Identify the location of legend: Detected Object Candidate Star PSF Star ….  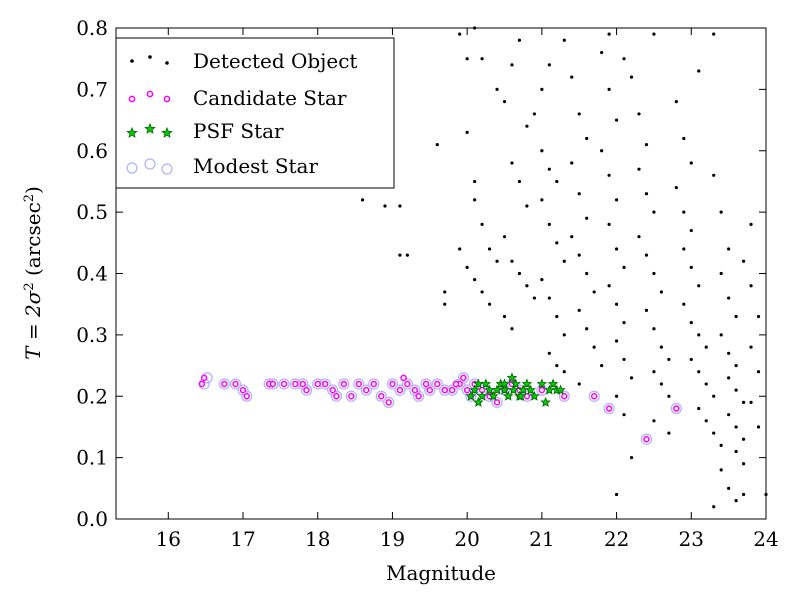
(255, 113).